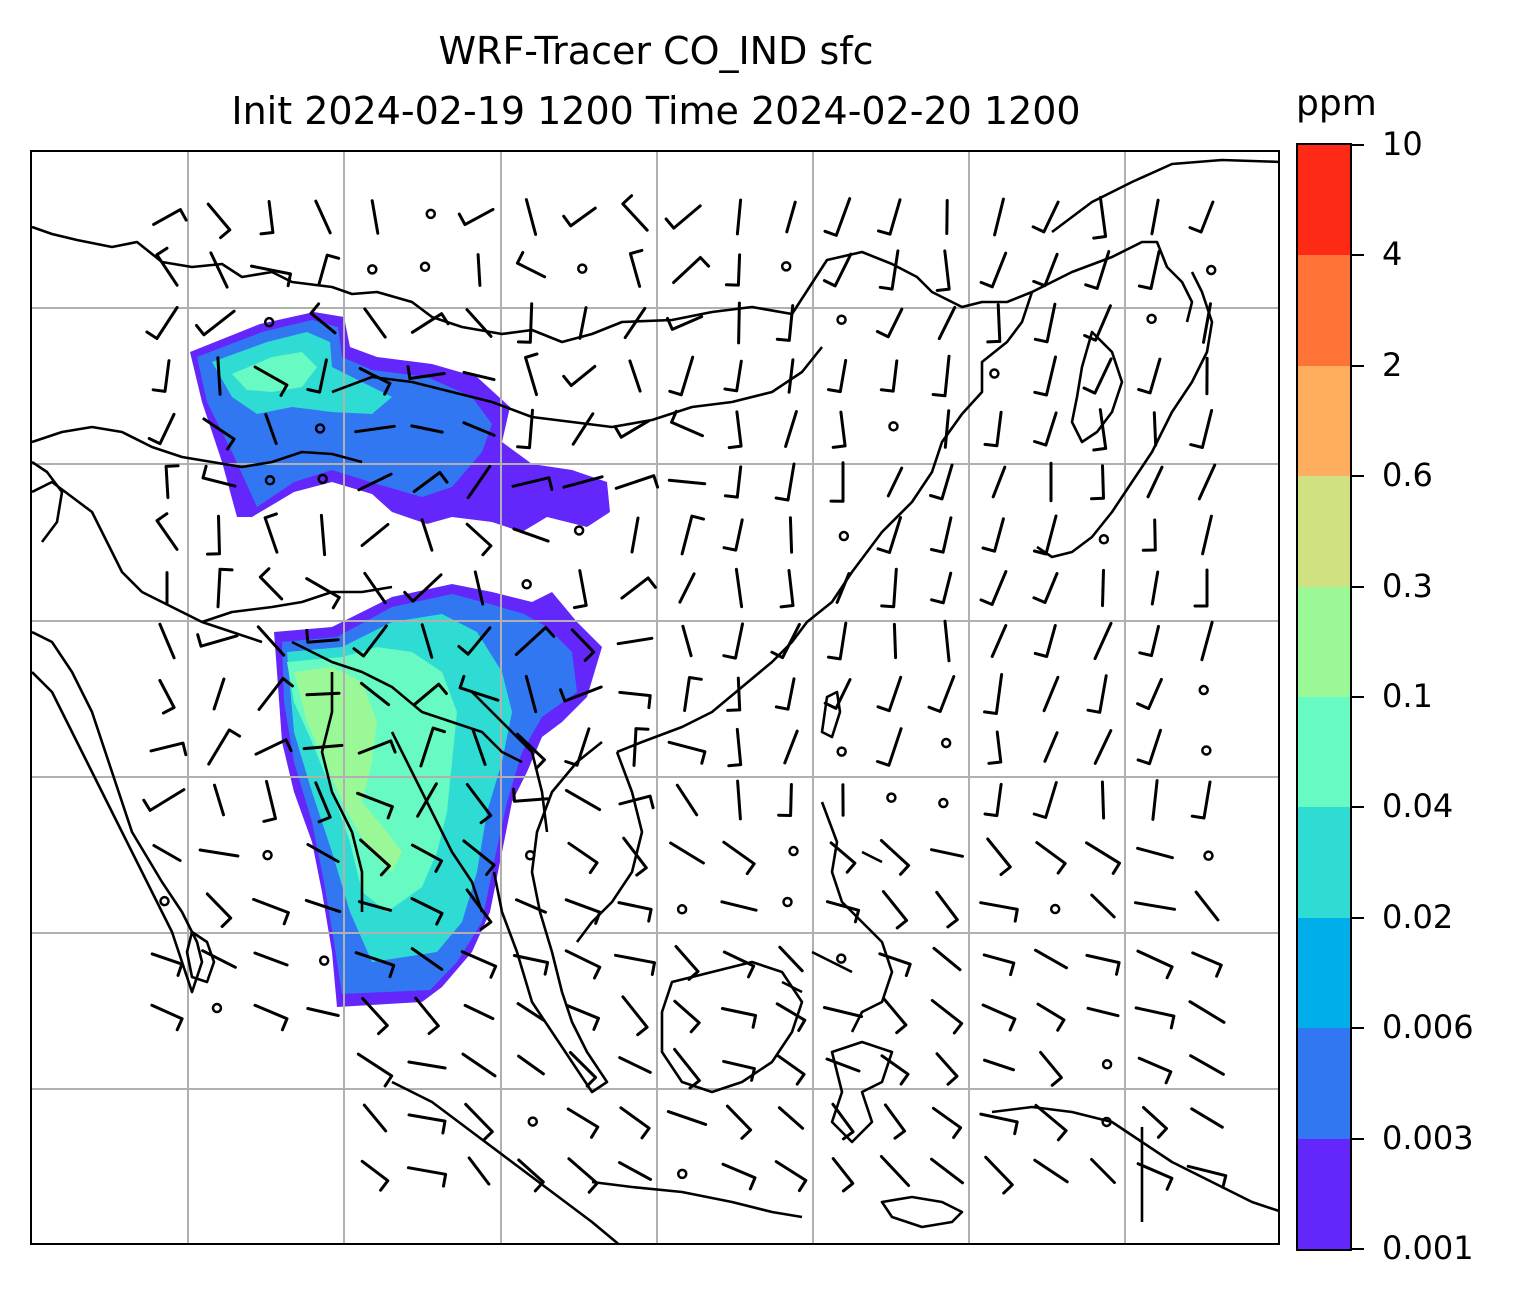 Image resolution: width=1528 pixels, height=1306 pixels. Describe the element at coordinates (613, 284) in the screenshot. I see `coastline-north-border` at that location.